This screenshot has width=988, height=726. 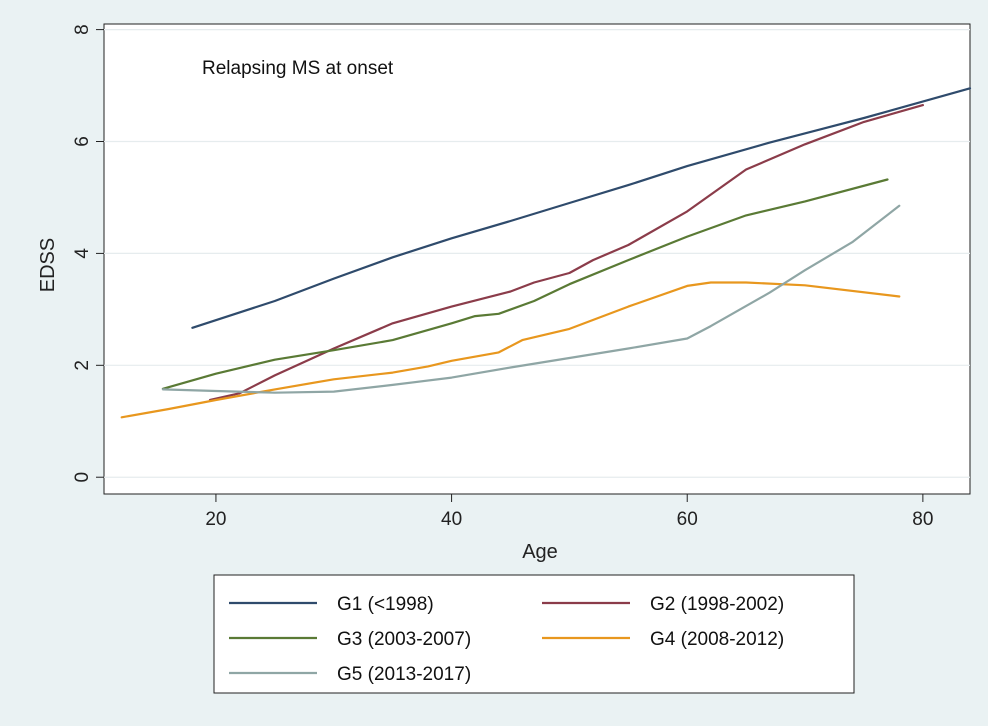 I want to click on y-tick-label-6: 6, so click(x=82, y=141).